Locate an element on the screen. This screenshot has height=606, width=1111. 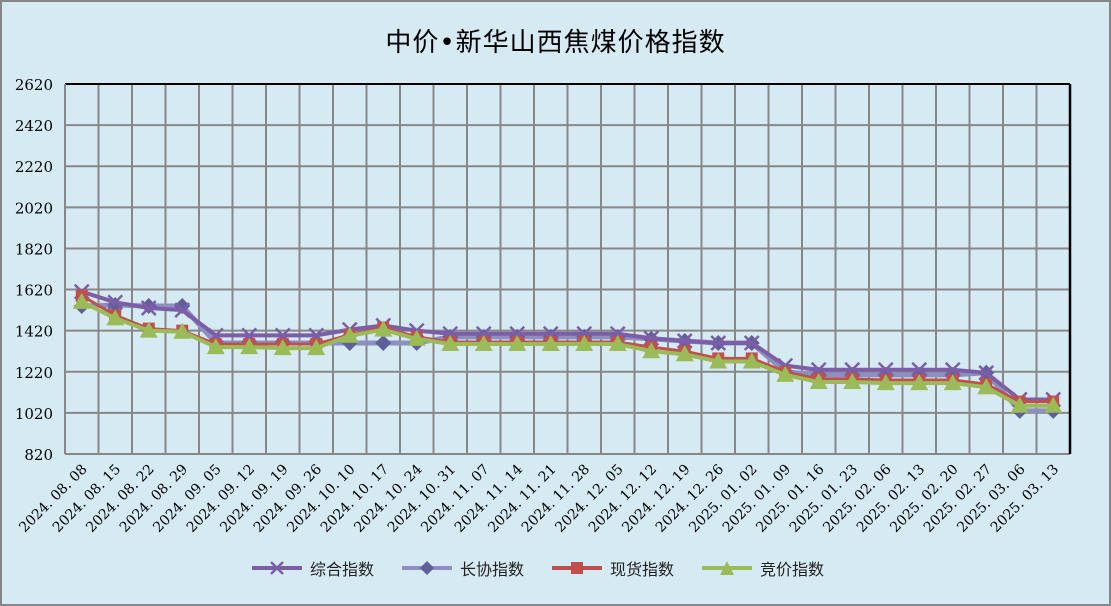
y-tick-label: 1220 is located at coordinates (34, 373).